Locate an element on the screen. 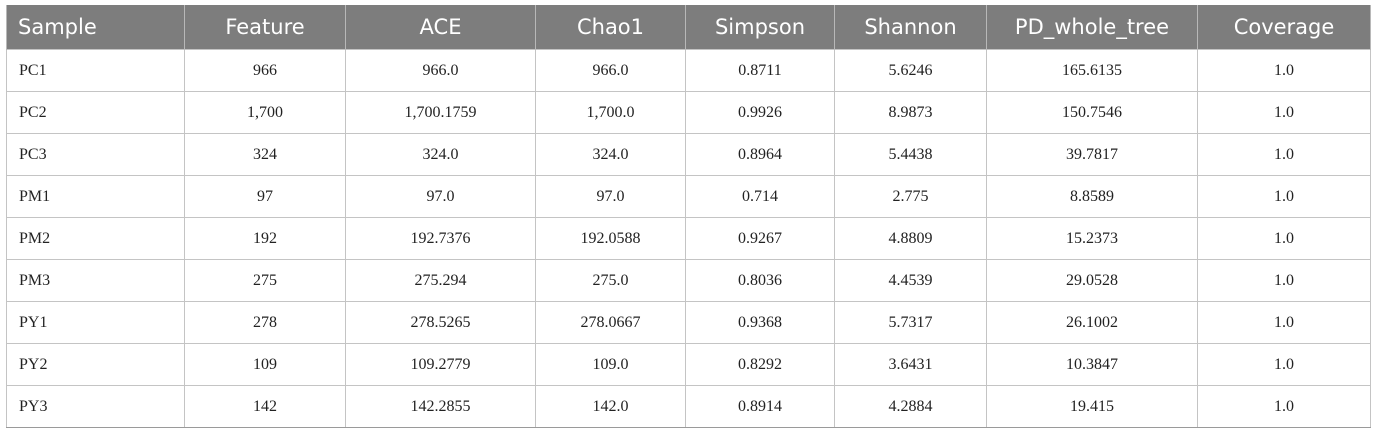 The width and height of the screenshot is (1375, 444). cell-simpson: 0.9267 is located at coordinates (760, 238).